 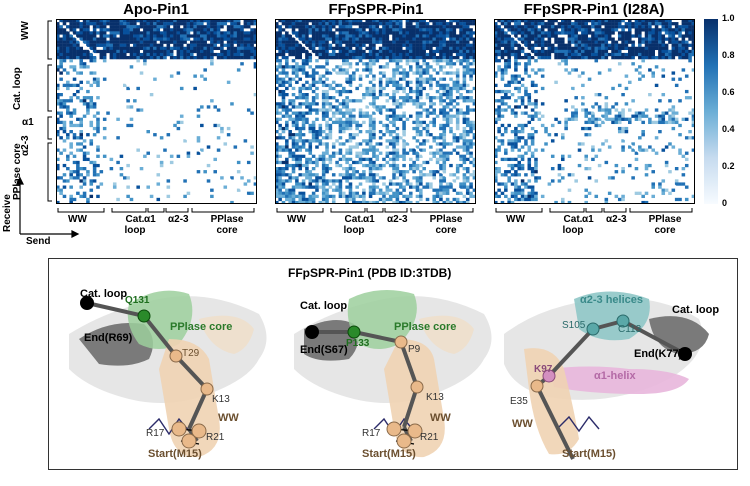 I want to click on colorbar-tick-1: 1.0, so click(x=728, y=18).